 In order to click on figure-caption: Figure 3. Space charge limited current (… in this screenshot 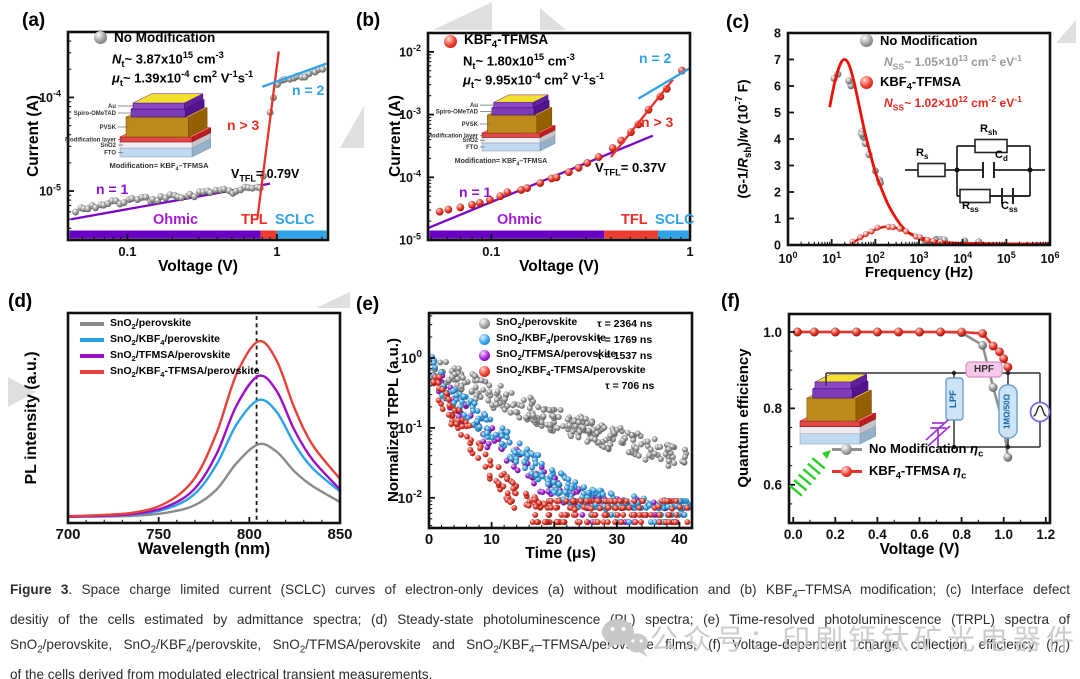, I will do `click(540, 628)`.